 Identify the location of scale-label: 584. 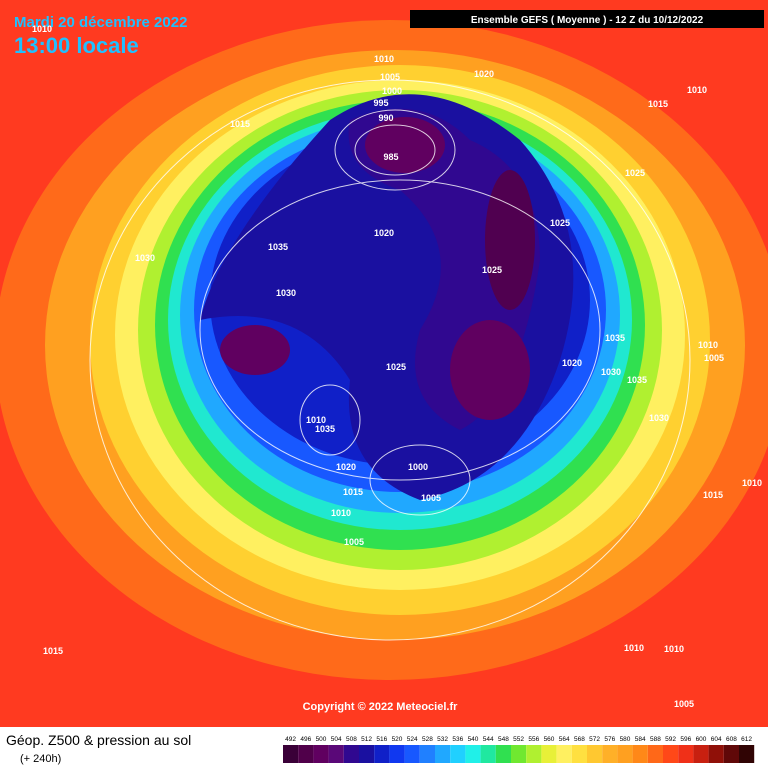
(640, 739).